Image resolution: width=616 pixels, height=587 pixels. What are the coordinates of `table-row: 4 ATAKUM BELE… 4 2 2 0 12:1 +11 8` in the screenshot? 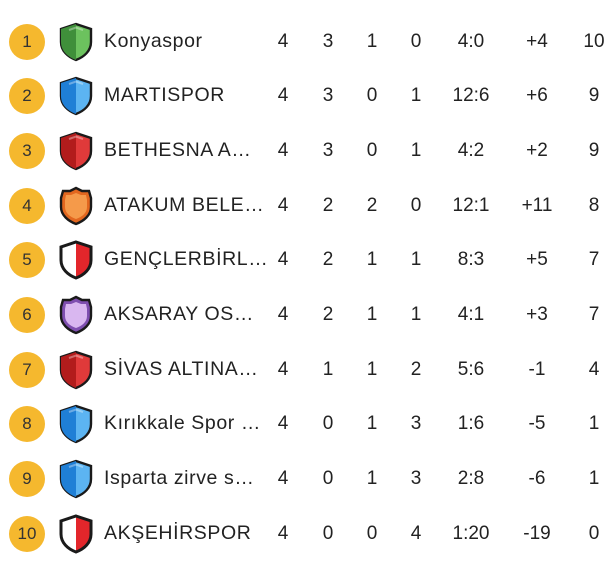 It's located at (308, 205).